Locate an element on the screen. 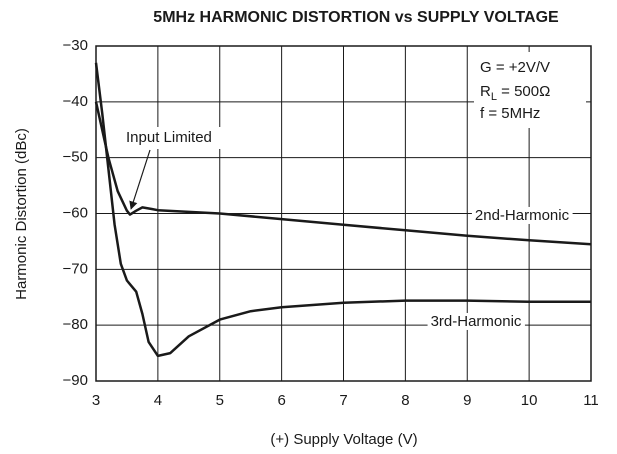 The width and height of the screenshot is (617, 454). annotation: Input Limited is located at coordinates (169, 137).